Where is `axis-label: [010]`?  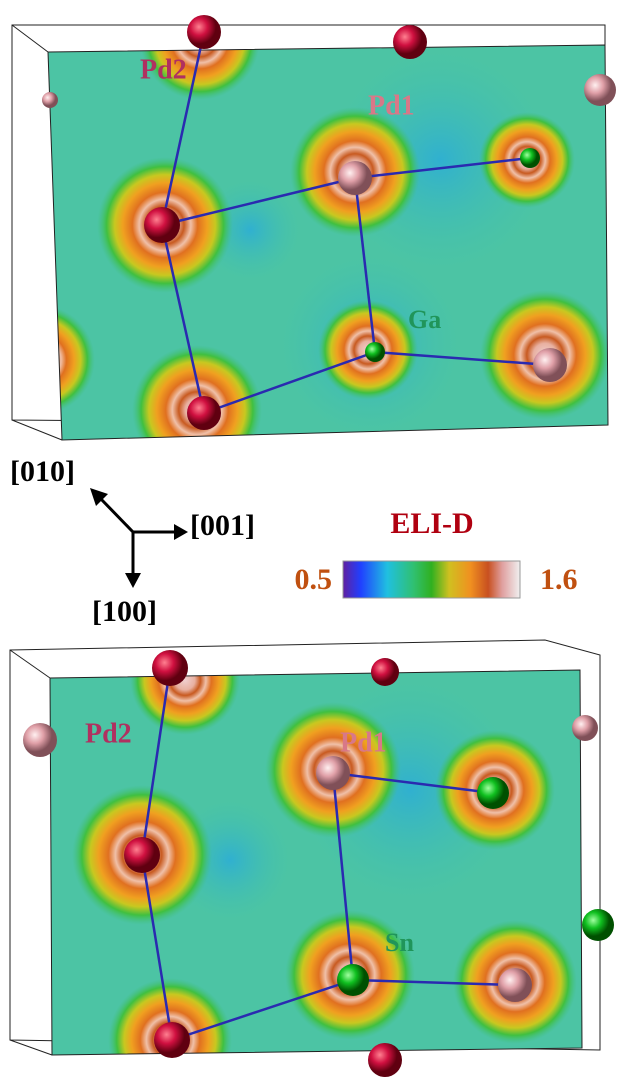 axis-label: [010] is located at coordinates (42, 471).